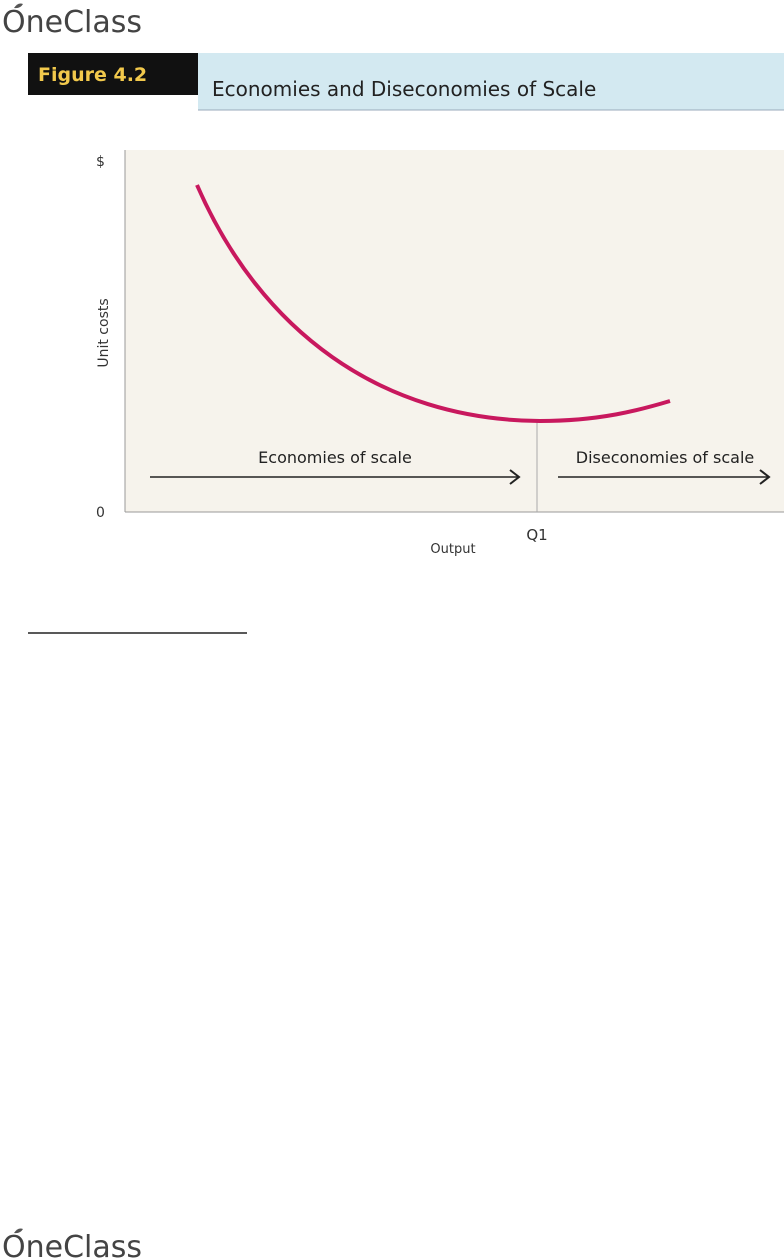 Image resolution: width=784 pixels, height=1260 pixels. I want to click on x-axis-label: Output, so click(452, 549).